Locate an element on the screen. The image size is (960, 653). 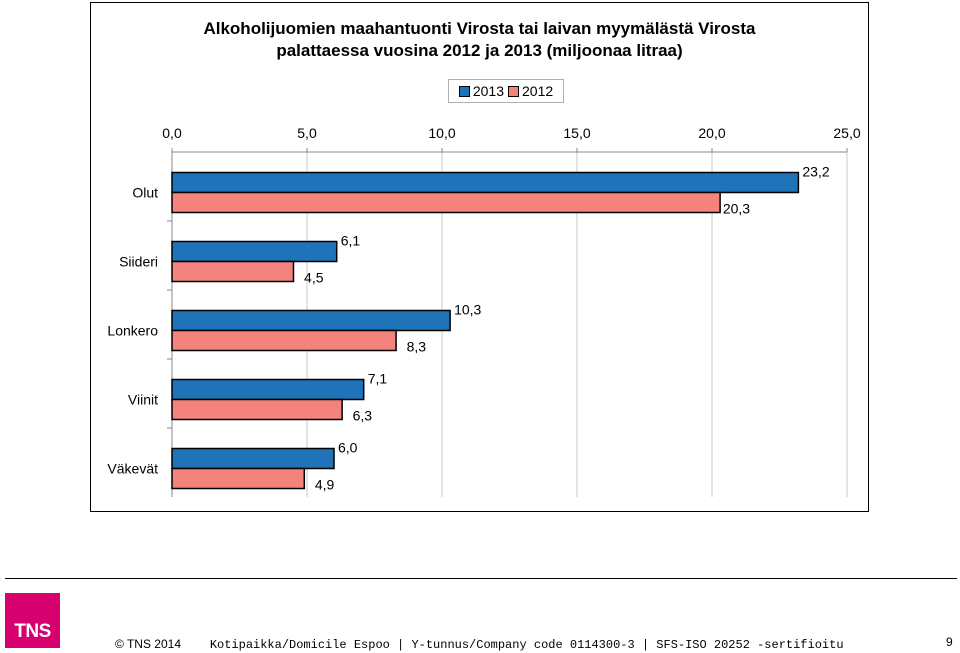
data-label-2013: 6,0 is located at coordinates (348, 448).